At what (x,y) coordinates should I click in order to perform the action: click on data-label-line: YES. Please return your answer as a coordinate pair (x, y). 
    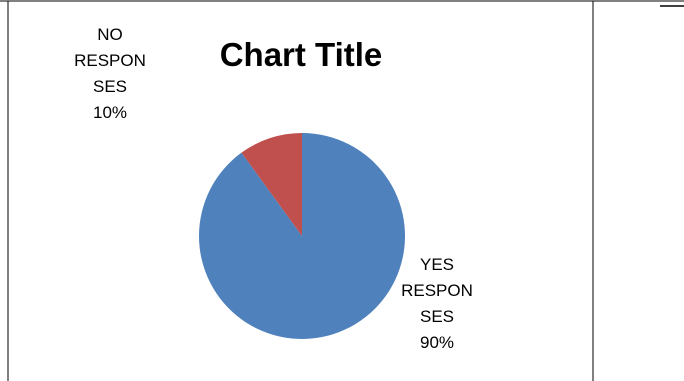
    Looking at the image, I should click on (437, 264).